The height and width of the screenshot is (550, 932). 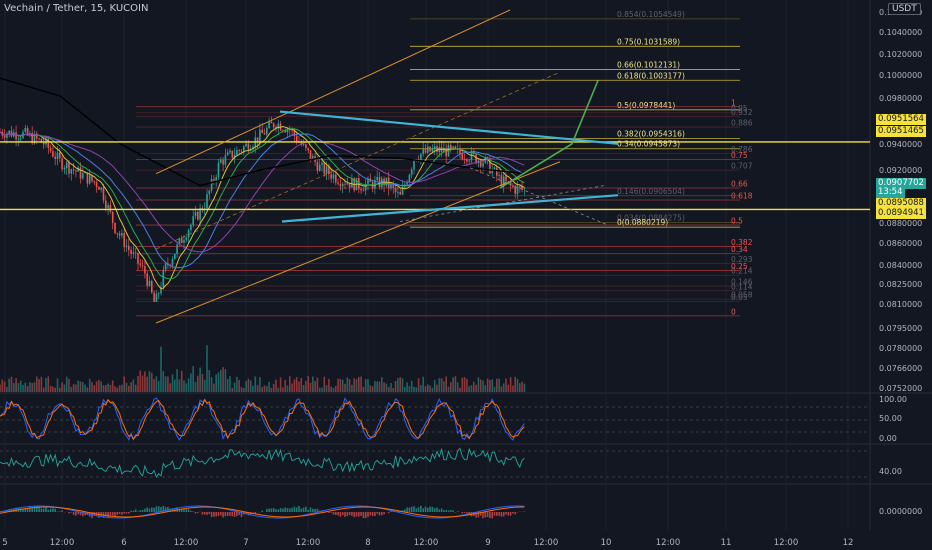 I want to click on fib-label-yellow: 0.5(0.0978441), so click(x=646, y=105).